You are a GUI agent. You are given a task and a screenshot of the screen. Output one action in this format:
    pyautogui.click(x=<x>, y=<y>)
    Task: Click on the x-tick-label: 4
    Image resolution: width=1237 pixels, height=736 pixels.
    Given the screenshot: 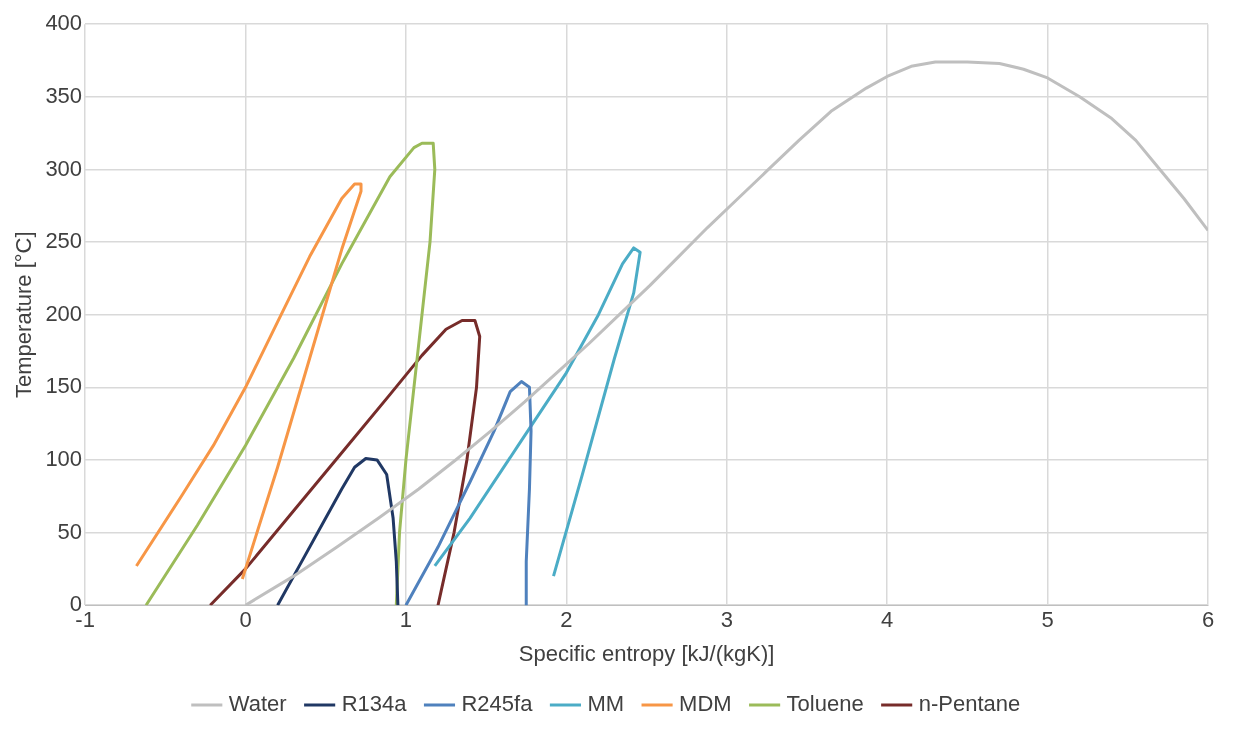 What is the action you would take?
    pyautogui.click(x=887, y=620)
    